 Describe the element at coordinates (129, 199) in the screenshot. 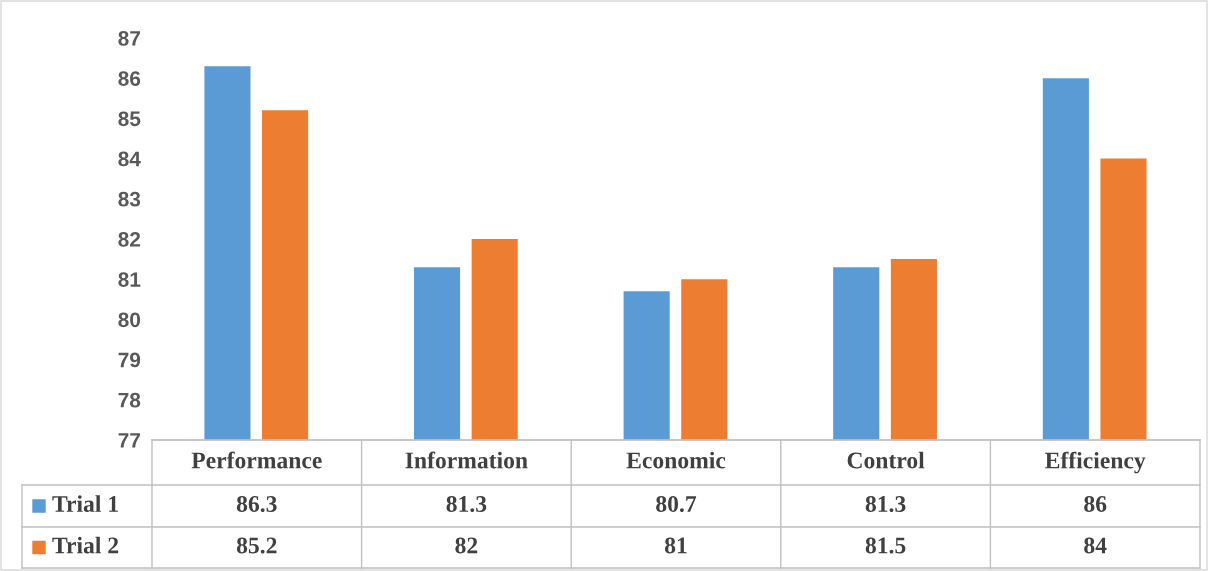

I see `y-tick-label: 83` at that location.